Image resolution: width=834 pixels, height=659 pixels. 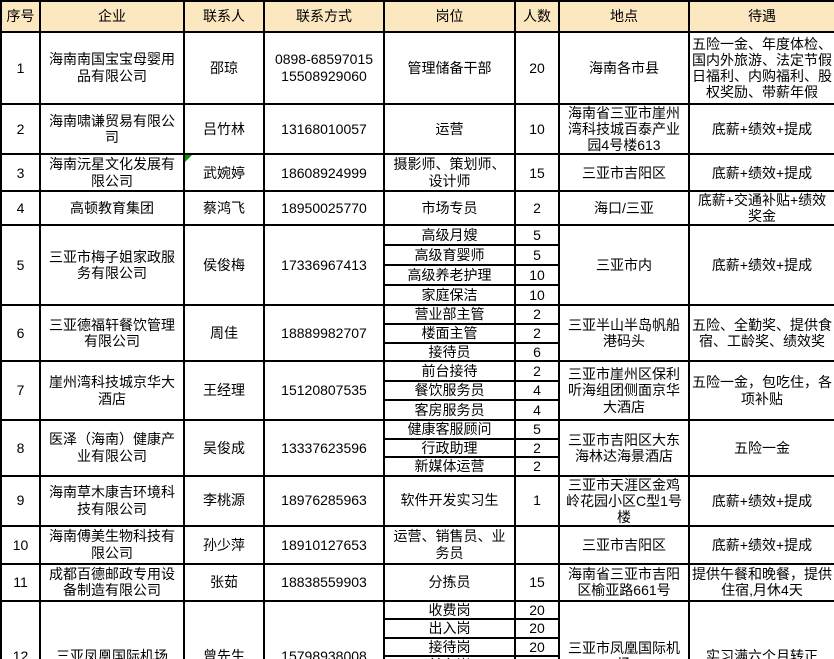 What do you see at coordinates (449, 391) in the screenshot?
I see `position-cell: 餐饮服务员` at bounding box center [449, 391].